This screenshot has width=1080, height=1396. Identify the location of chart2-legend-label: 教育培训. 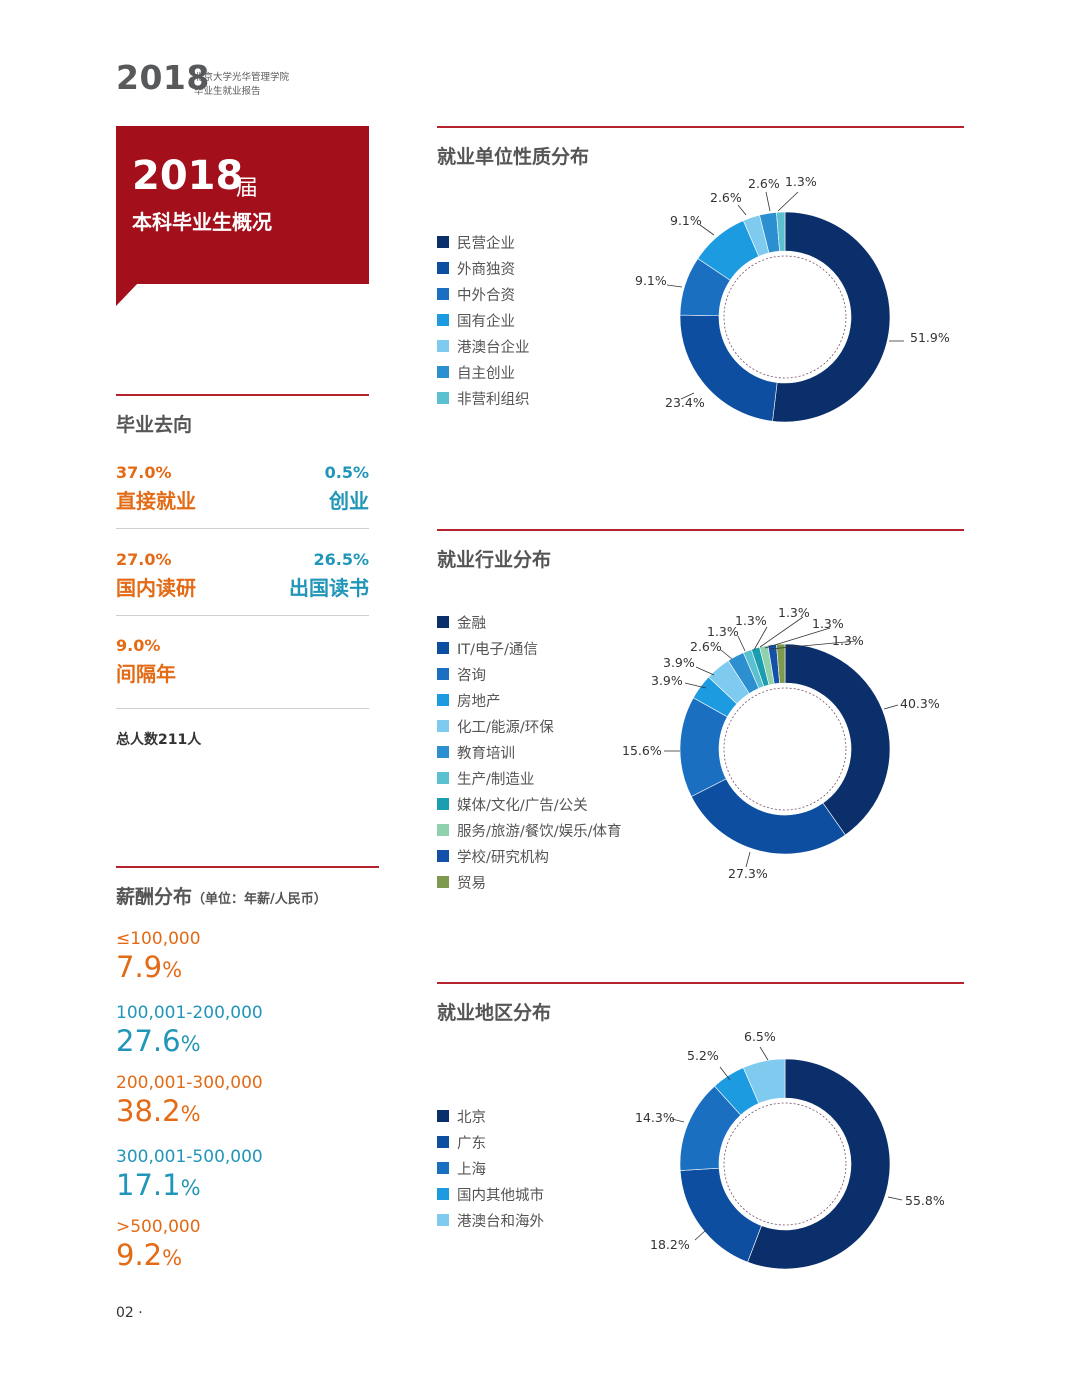
(486, 753).